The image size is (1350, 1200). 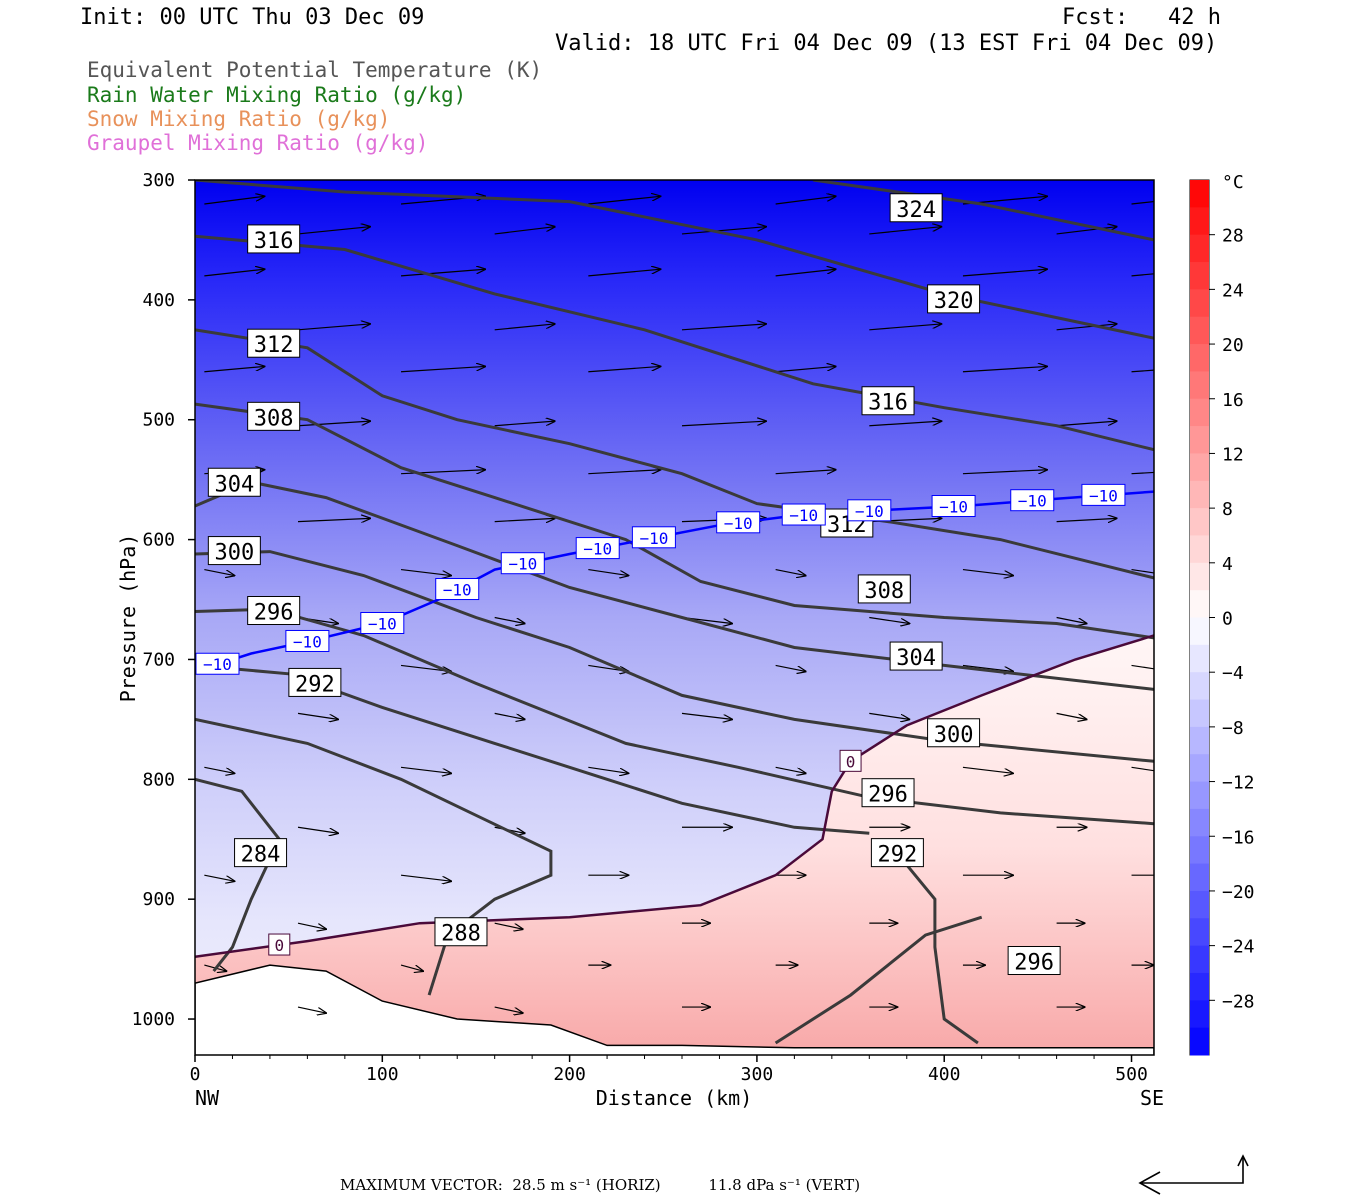 What do you see at coordinates (158, 300) in the screenshot?
I see `y-tick-label: 400` at bounding box center [158, 300].